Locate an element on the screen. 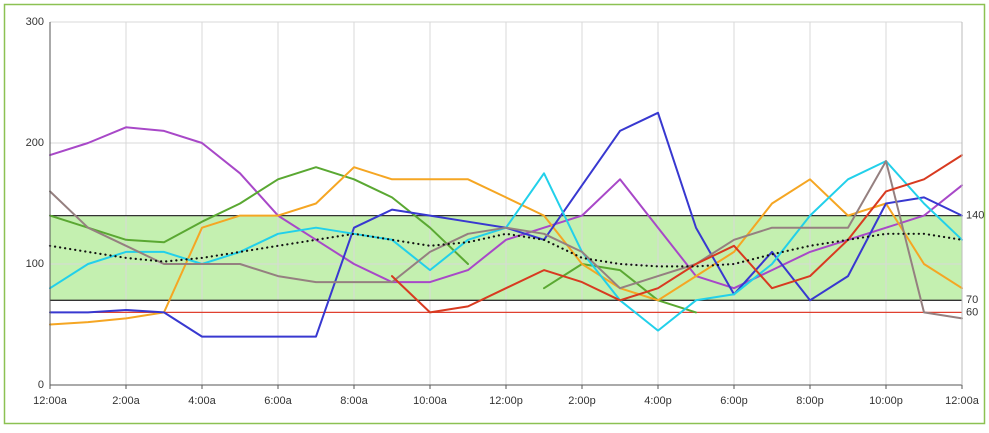 This screenshot has height=433, width=989. x-tick-label: 6:00p is located at coordinates (734, 401).